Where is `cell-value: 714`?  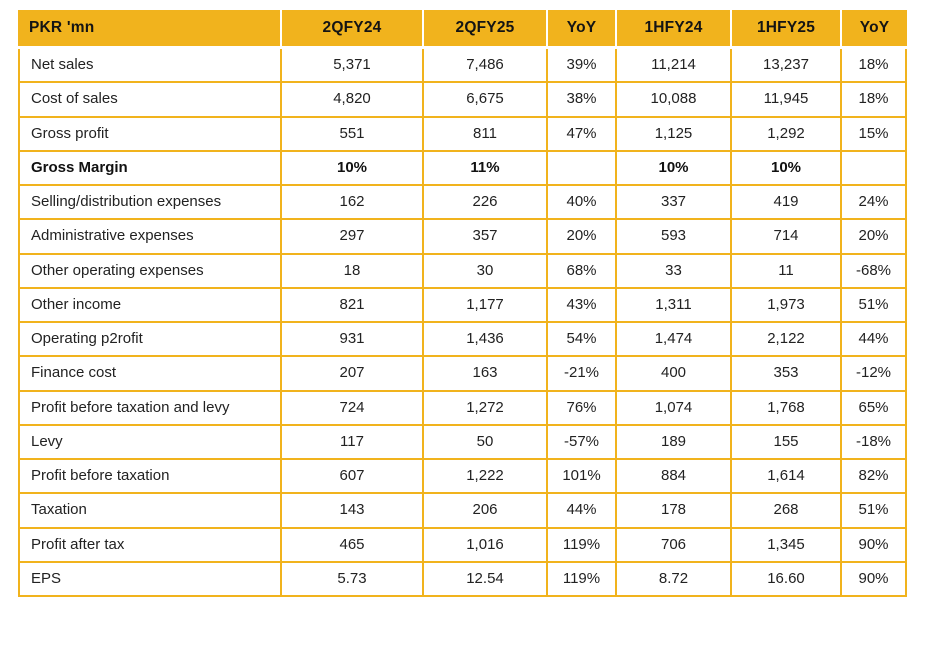 cell-value: 714 is located at coordinates (787, 237).